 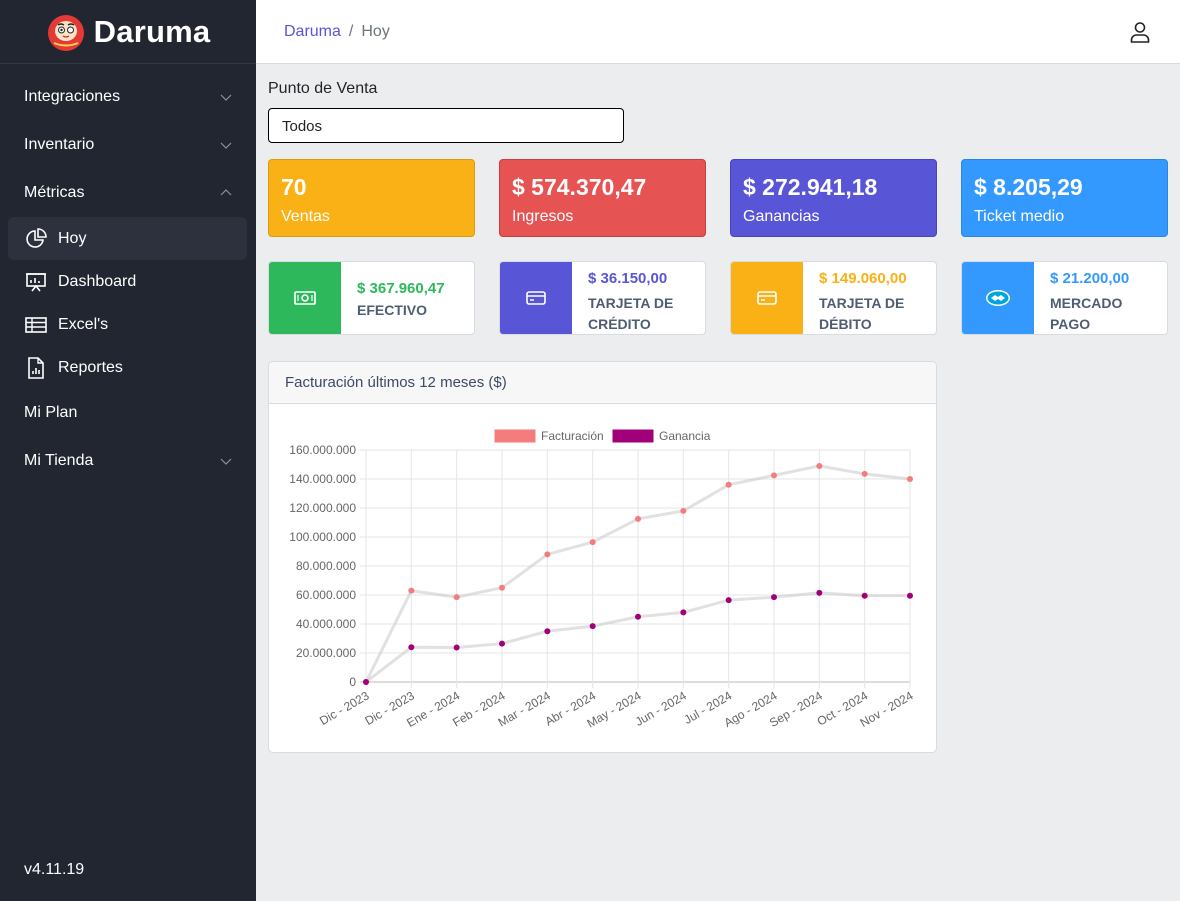 I want to click on payment-amount: $ 36.150,00, so click(x=628, y=278).